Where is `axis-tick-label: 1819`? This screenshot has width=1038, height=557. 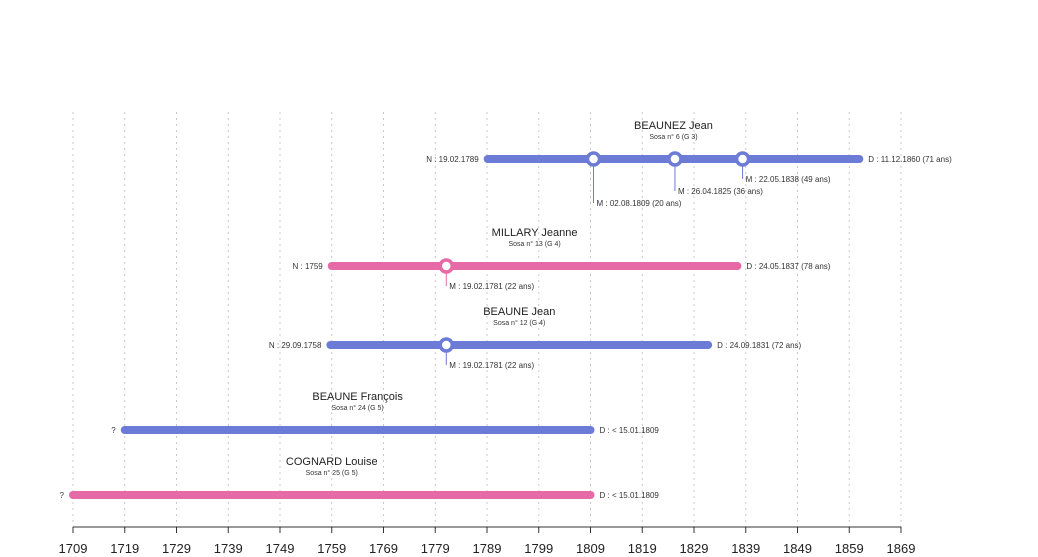
axis-tick-label: 1819 is located at coordinates (642, 548).